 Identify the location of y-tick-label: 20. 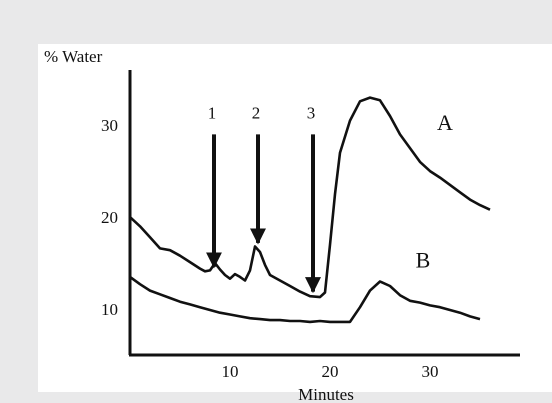
(109, 217).